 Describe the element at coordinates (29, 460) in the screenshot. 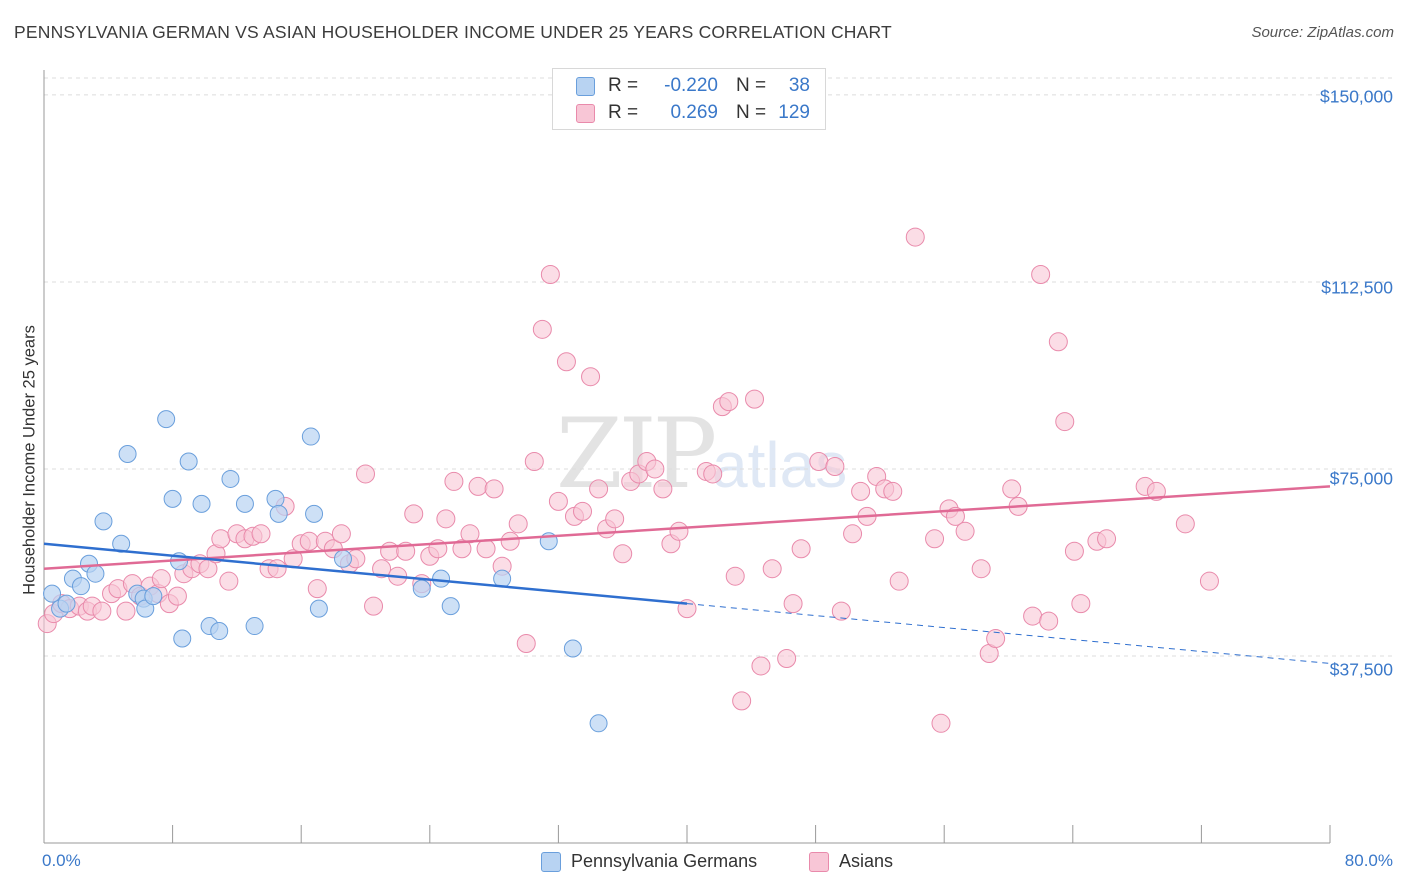

I see `y-axis-label: Householder Income Under 25 years` at that location.